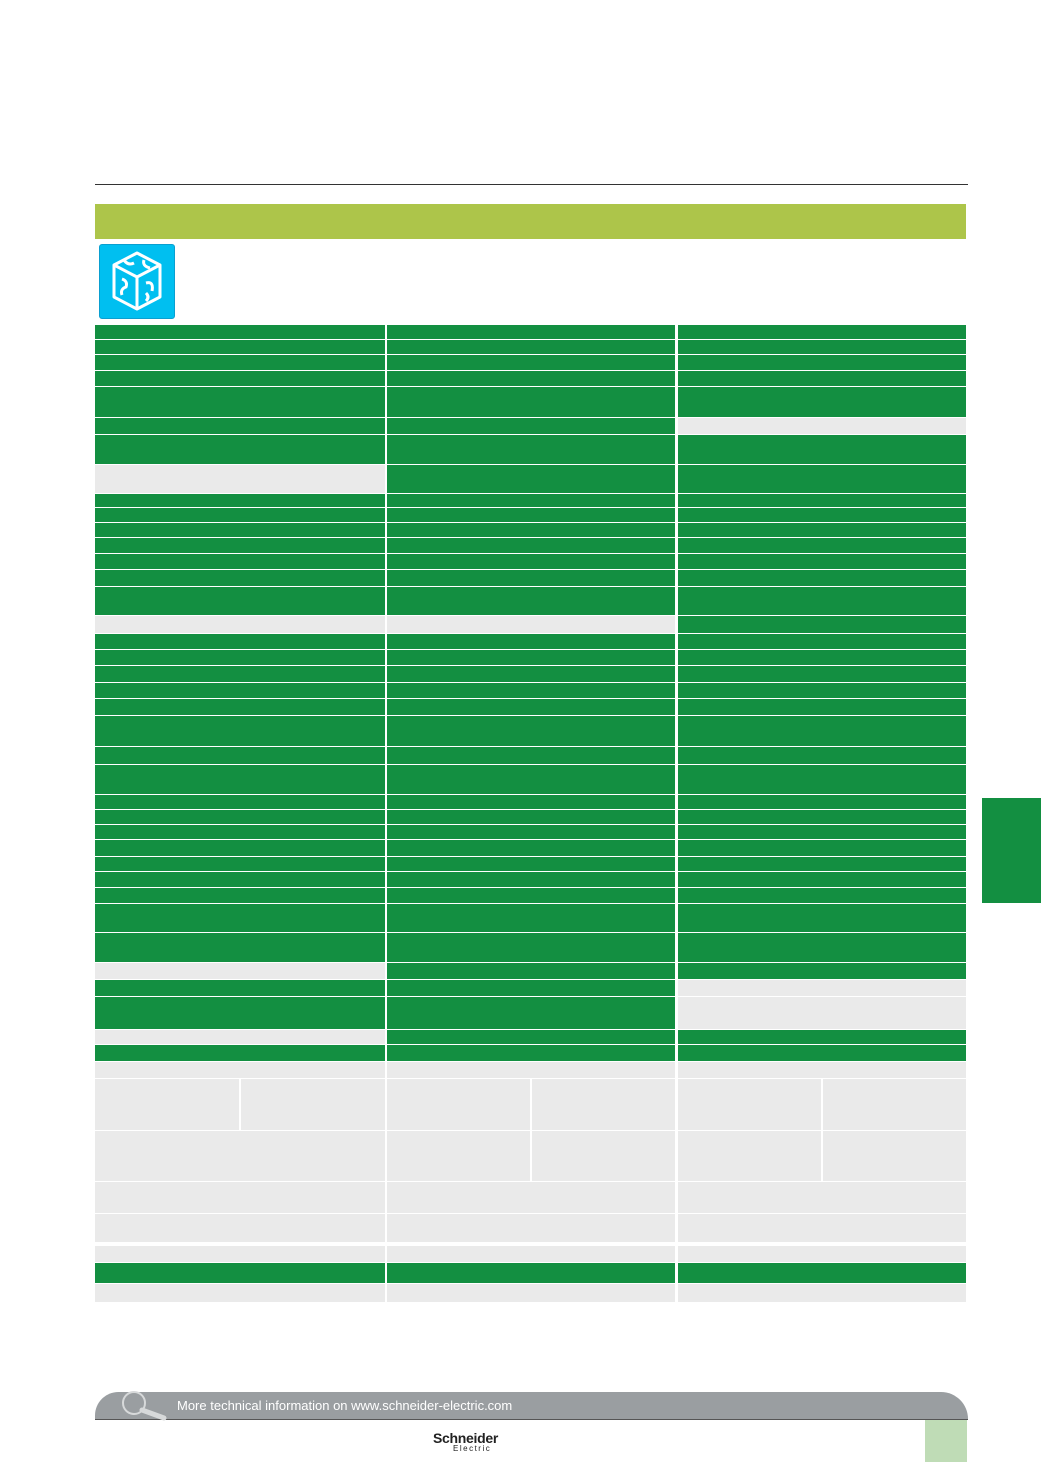 The width and height of the screenshot is (1041, 1472). Describe the element at coordinates (531, 184) in the screenshot. I see `top-rule` at that location.